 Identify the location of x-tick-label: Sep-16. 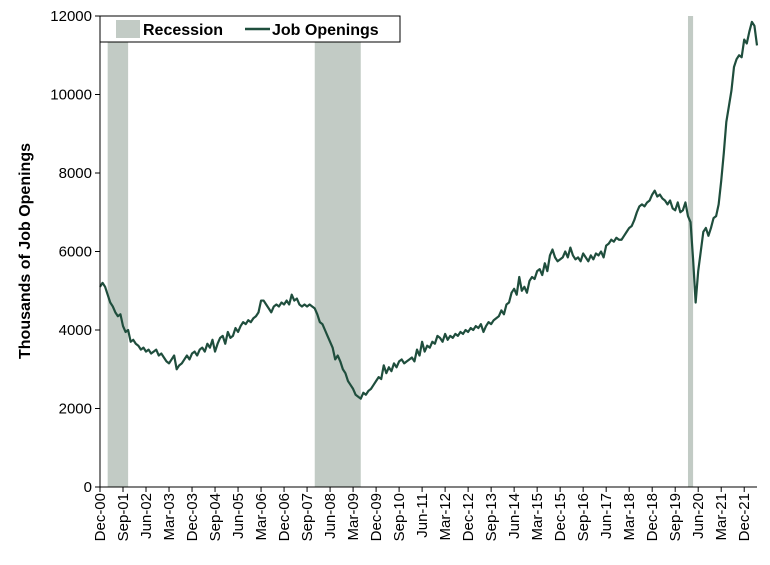
(583, 517).